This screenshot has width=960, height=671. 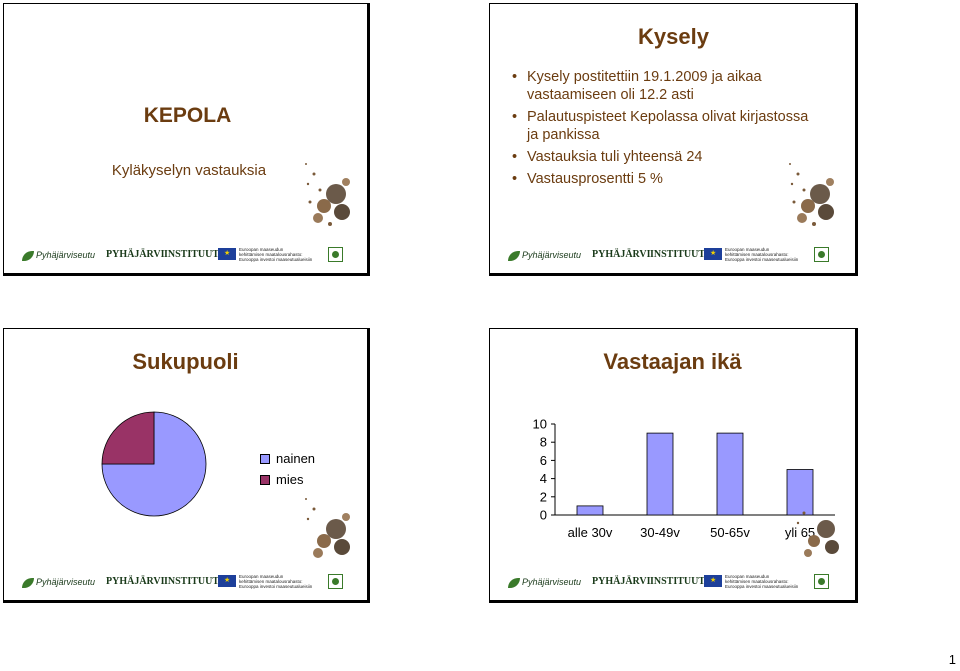 I want to click on legend-label: mies, so click(x=290, y=479).